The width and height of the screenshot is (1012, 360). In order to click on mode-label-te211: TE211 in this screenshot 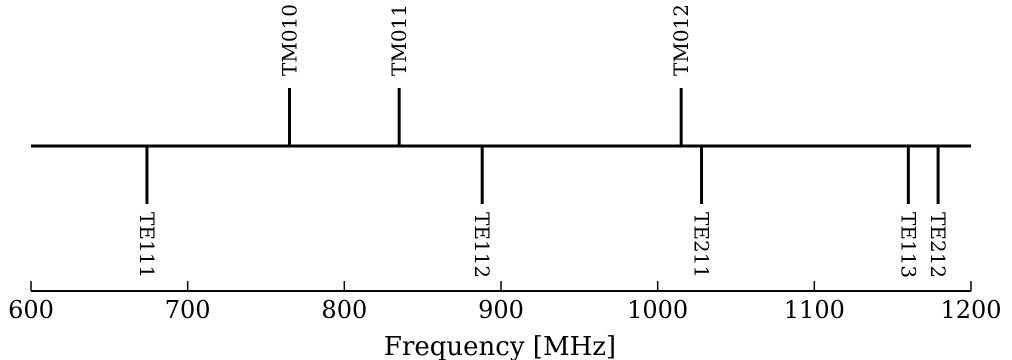, I will do `click(702, 245)`.